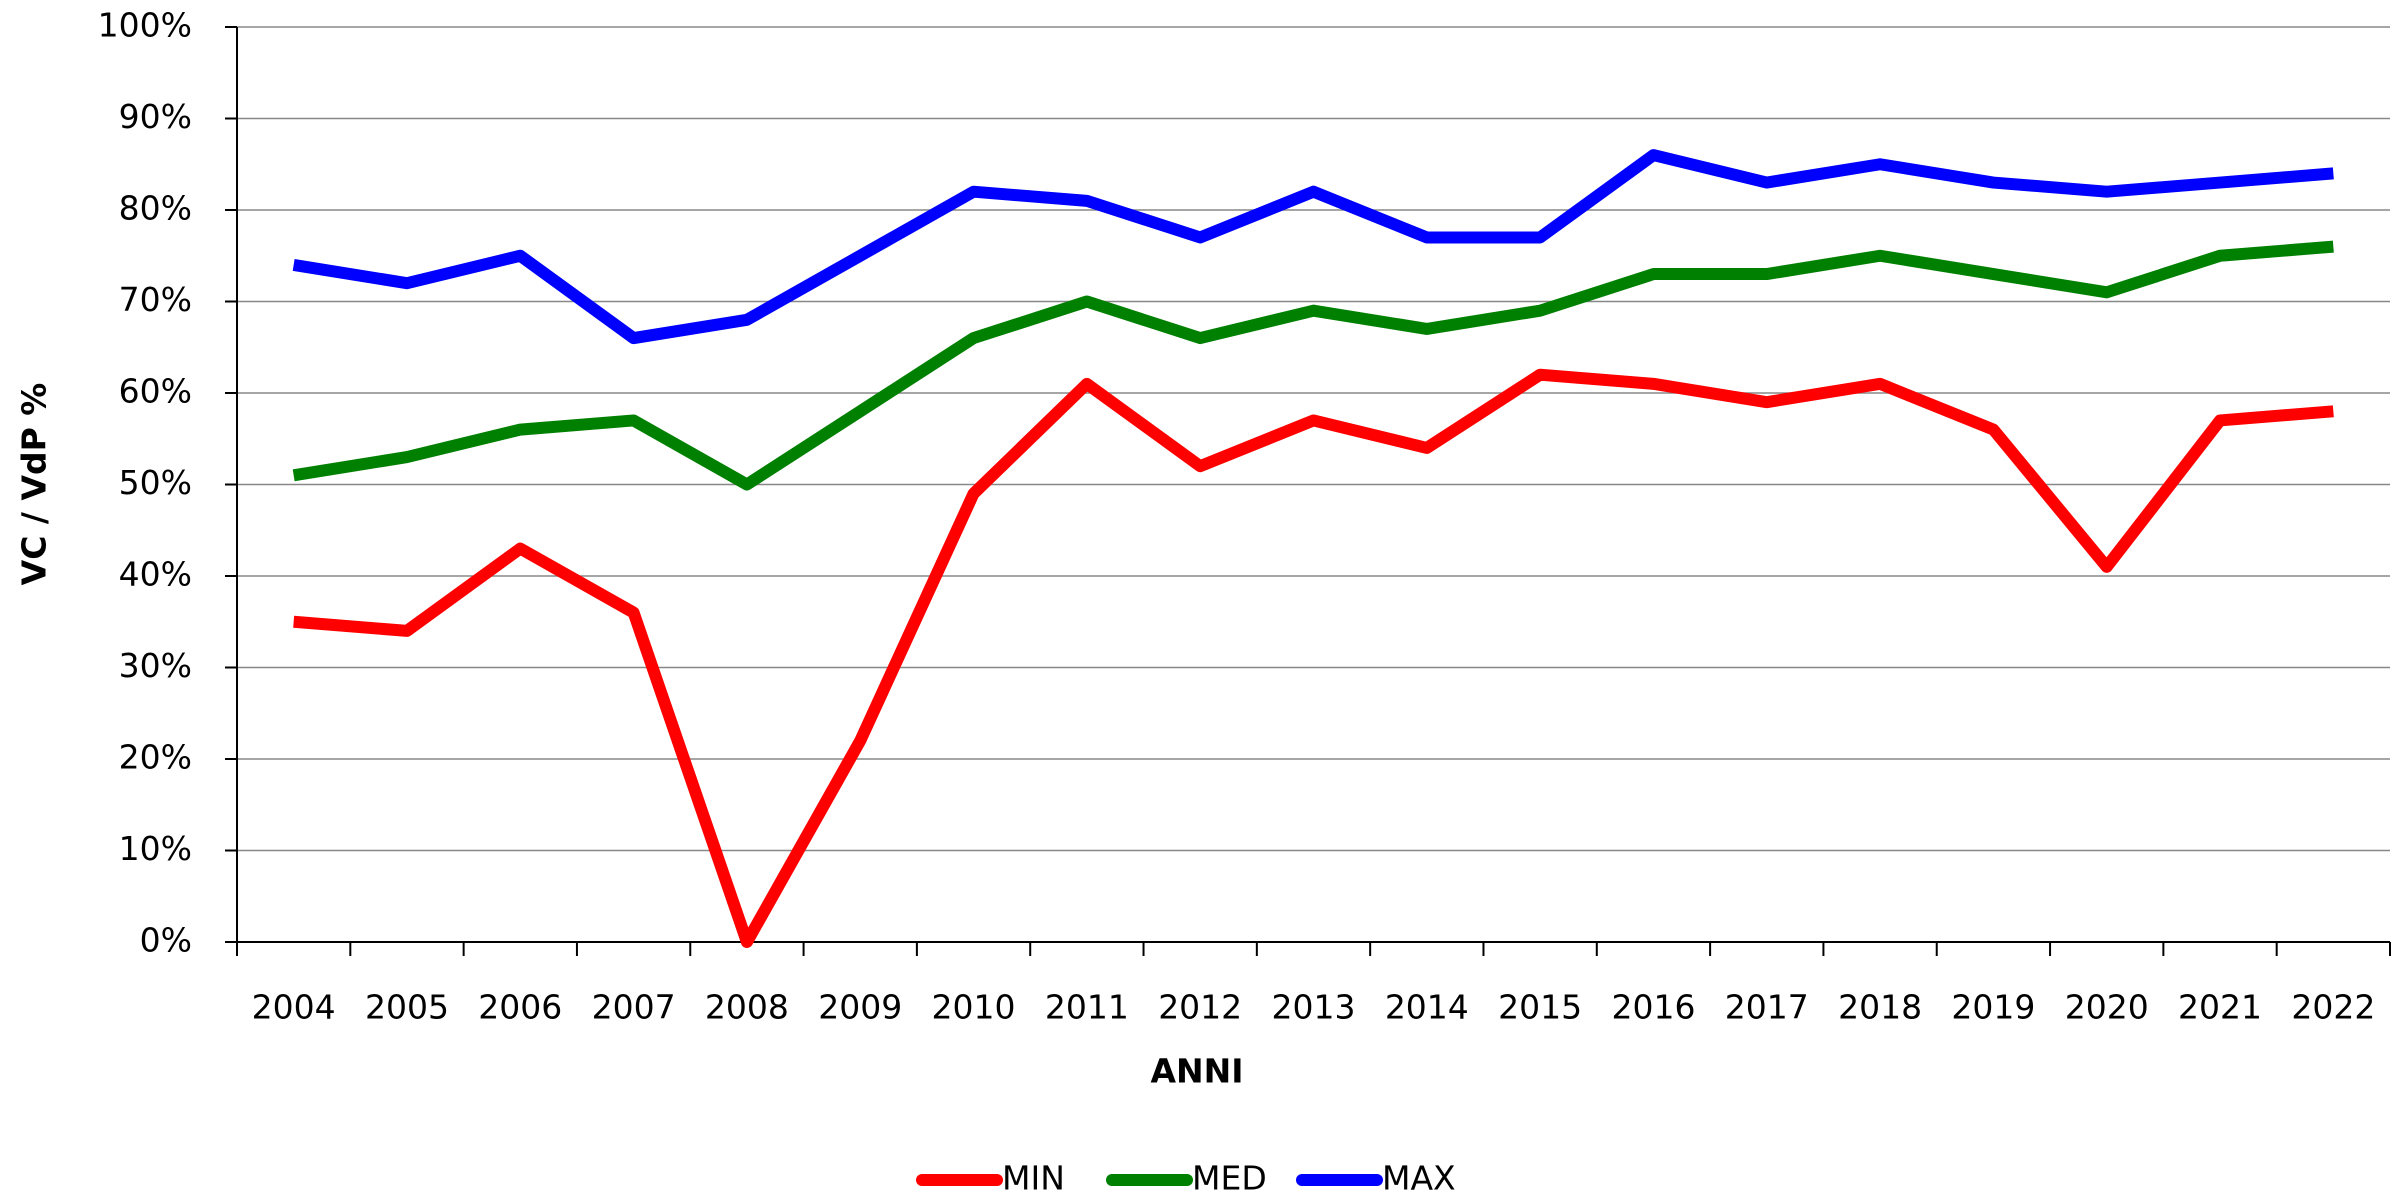 The width and height of the screenshot is (2394, 1198). I want to click on y-tick-label: 30%, so click(155, 665).